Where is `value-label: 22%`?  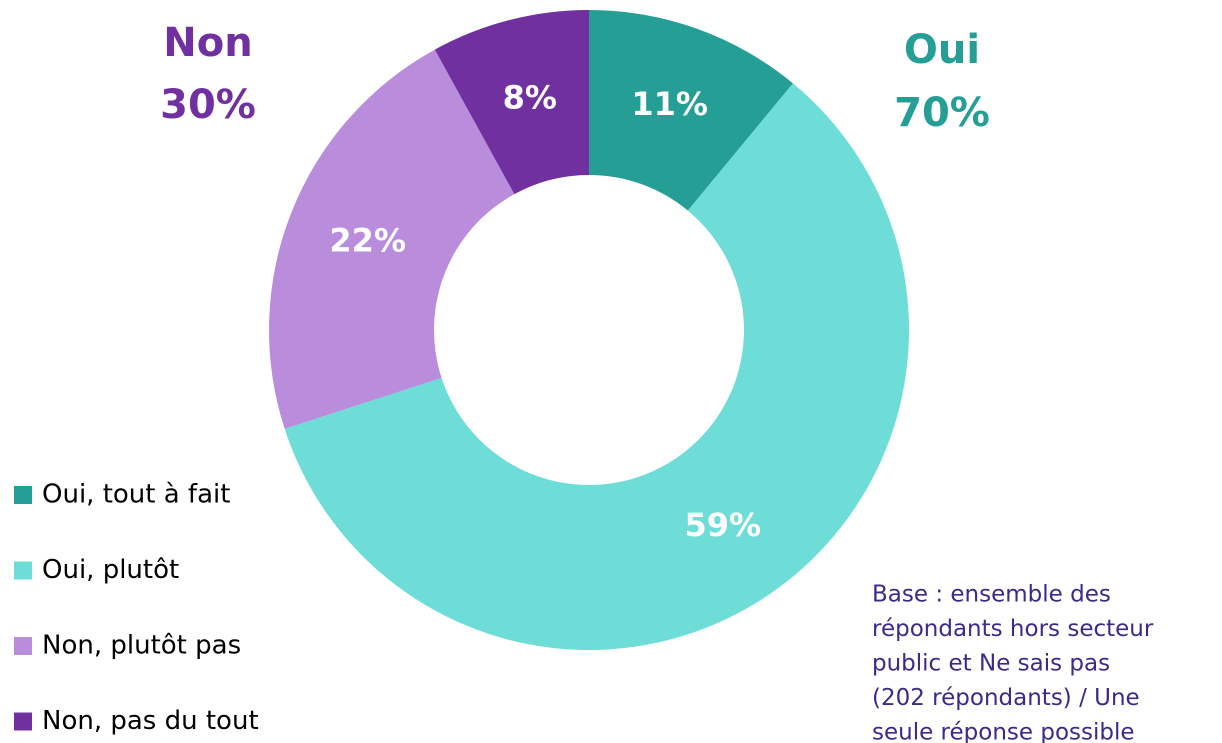
value-label: 22% is located at coordinates (367, 240).